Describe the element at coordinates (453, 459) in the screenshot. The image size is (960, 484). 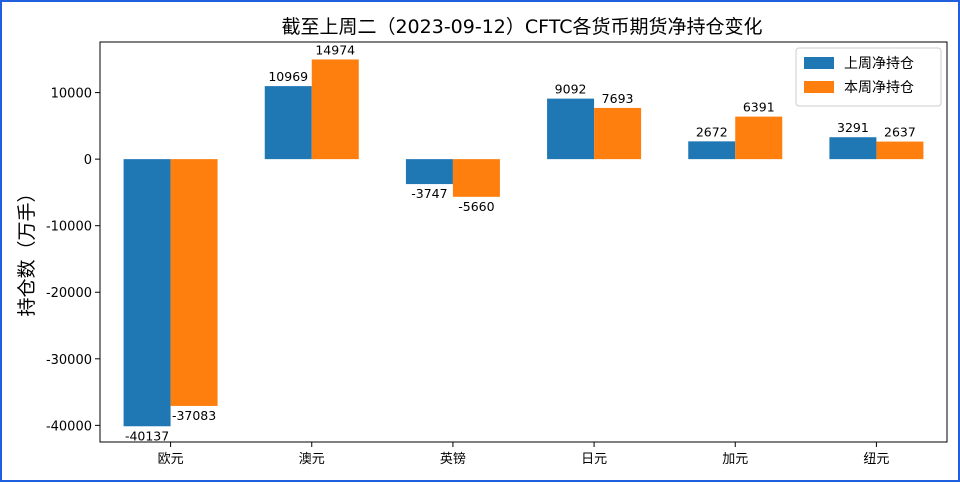
I see `x-tick-label: 英镑` at that location.